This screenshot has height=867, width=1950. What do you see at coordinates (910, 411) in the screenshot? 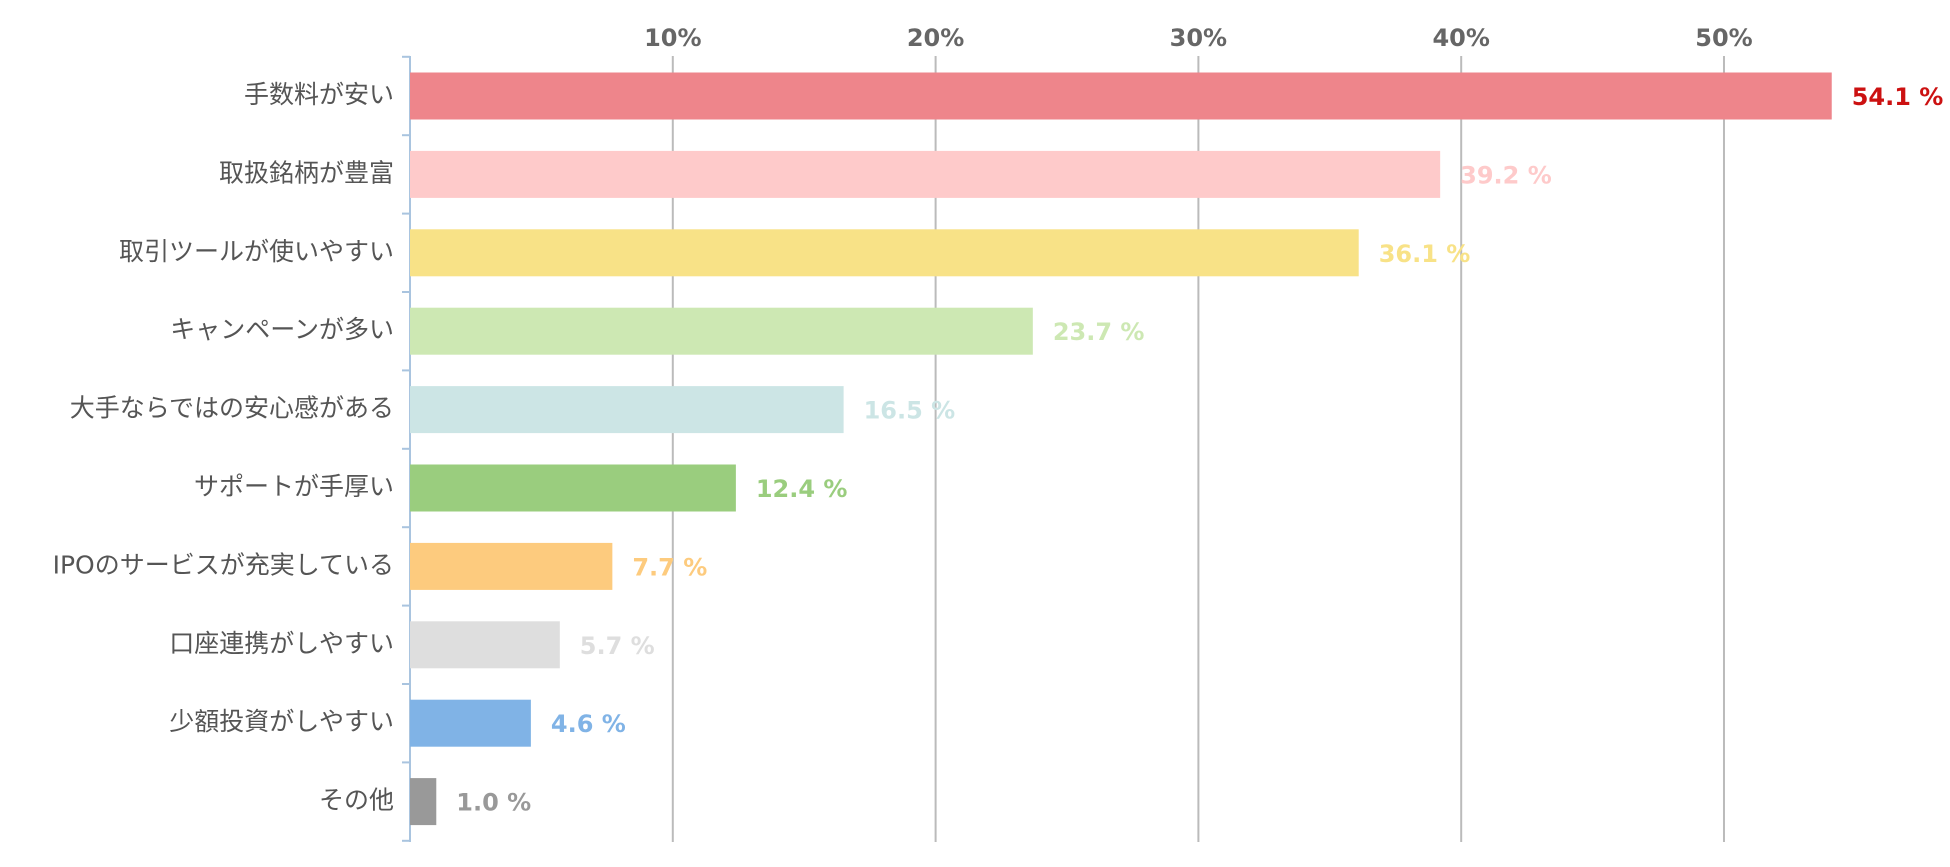
I see `value-label: 16.5 %` at bounding box center [910, 411].